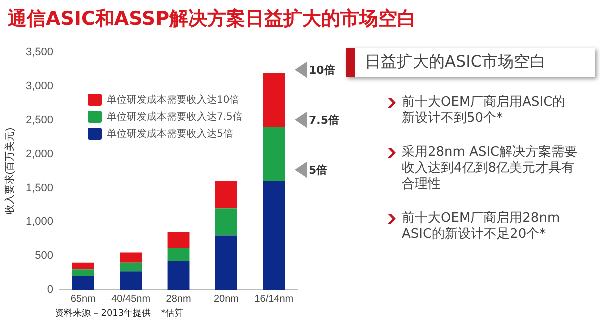 This screenshot has width=600, height=325. I want to click on y-tick-label: 0, so click(50, 290).